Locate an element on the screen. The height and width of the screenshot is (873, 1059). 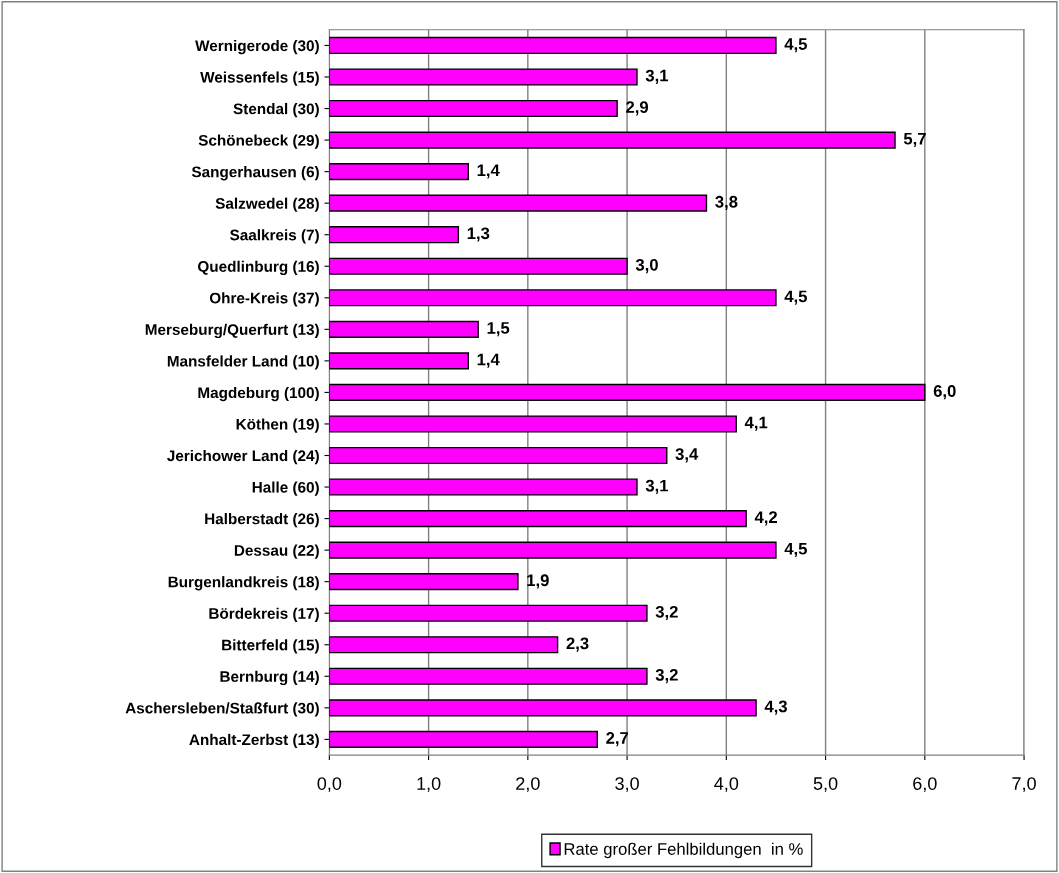
y-tick-label: Halle (60) is located at coordinates (285, 488).